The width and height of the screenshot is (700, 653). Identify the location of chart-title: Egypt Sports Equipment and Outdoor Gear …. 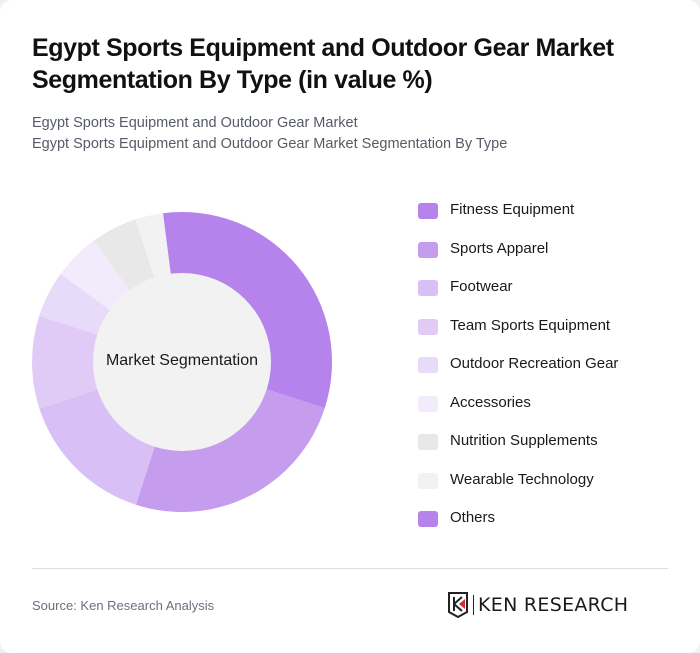
(323, 64).